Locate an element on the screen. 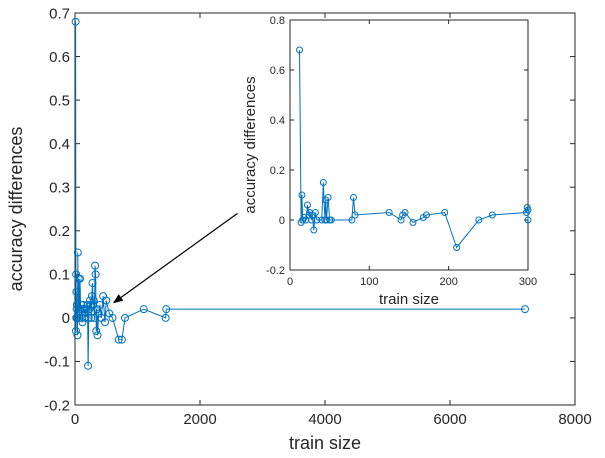 The image size is (605, 458). inset-y-tick-label: 0.8 is located at coordinates (277, 21).